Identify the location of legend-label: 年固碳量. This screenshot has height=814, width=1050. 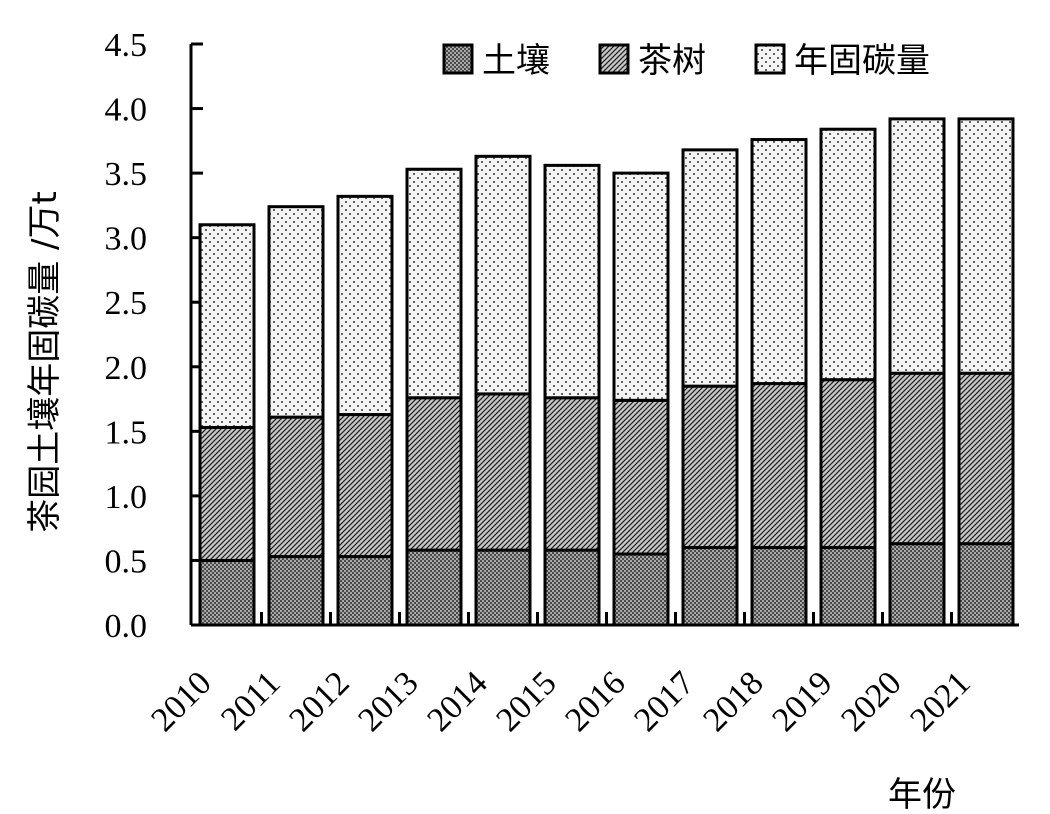
(862, 61).